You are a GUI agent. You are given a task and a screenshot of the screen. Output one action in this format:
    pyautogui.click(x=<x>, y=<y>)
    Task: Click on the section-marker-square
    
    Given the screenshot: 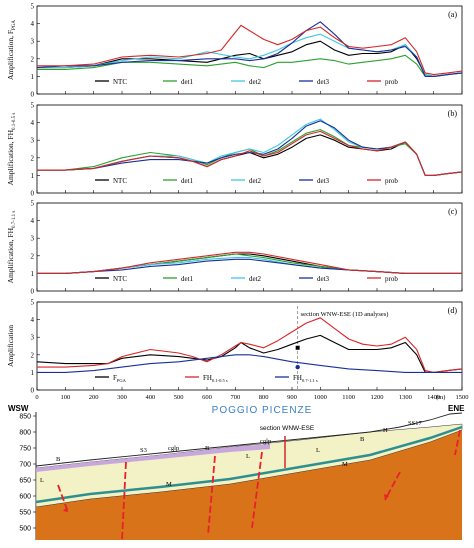 What is the action you would take?
    pyautogui.click(x=297, y=347)
    